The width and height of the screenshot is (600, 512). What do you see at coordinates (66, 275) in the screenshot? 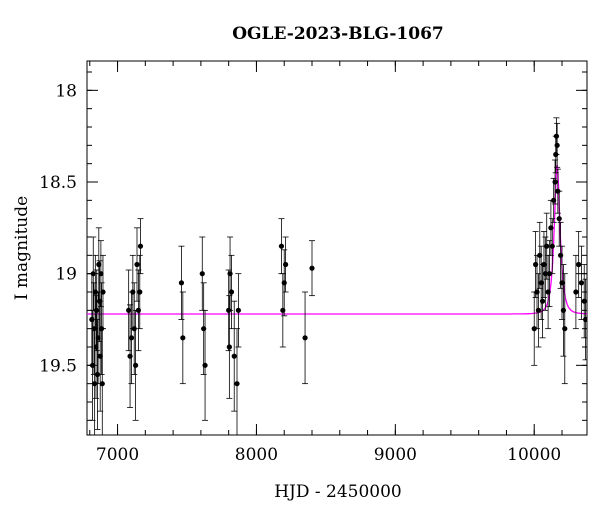
I see `y-tick-label: 19` at bounding box center [66, 275].